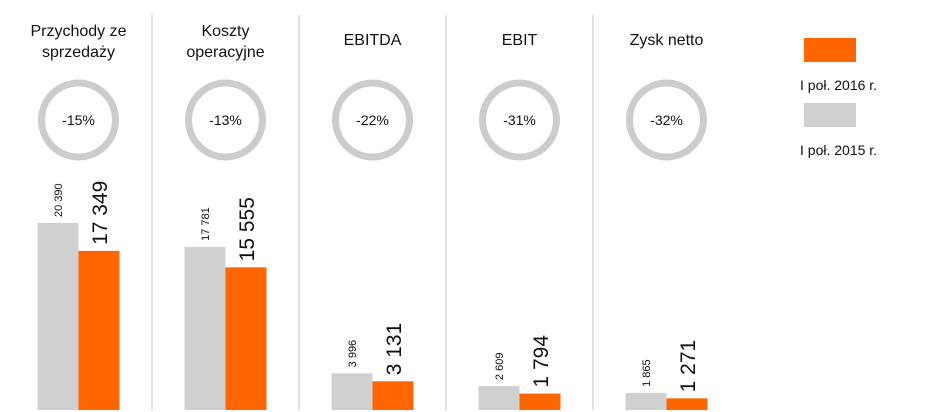  Describe the element at coordinates (59, 200) in the screenshot. I see `value-label: 20 390` at that location.